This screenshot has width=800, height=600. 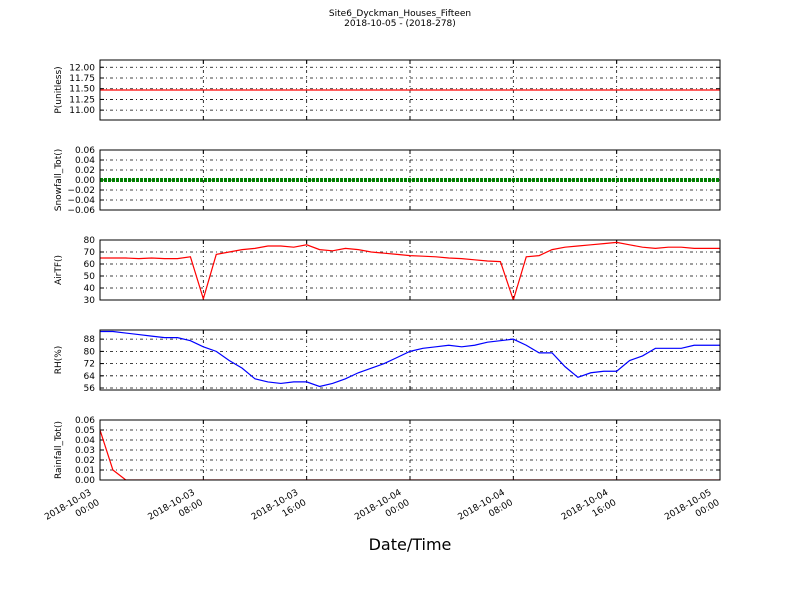 I want to click on y-tick-label: 60, so click(x=90, y=265).